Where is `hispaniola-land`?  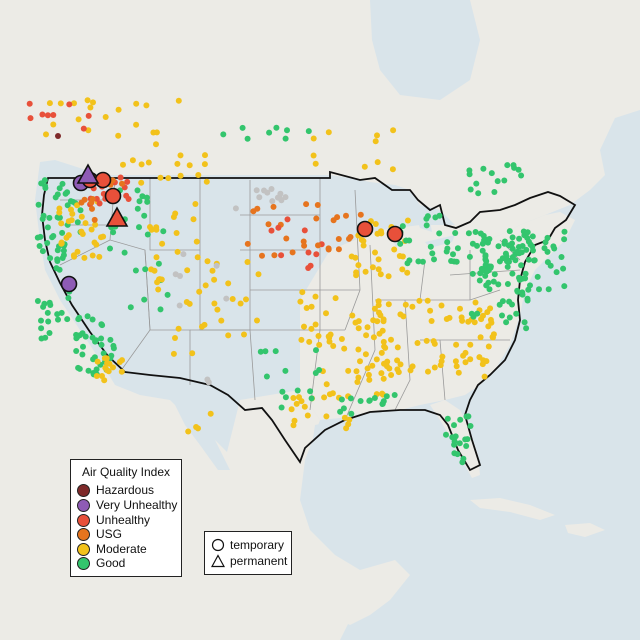 hispaniola-land is located at coordinates (585, 530).